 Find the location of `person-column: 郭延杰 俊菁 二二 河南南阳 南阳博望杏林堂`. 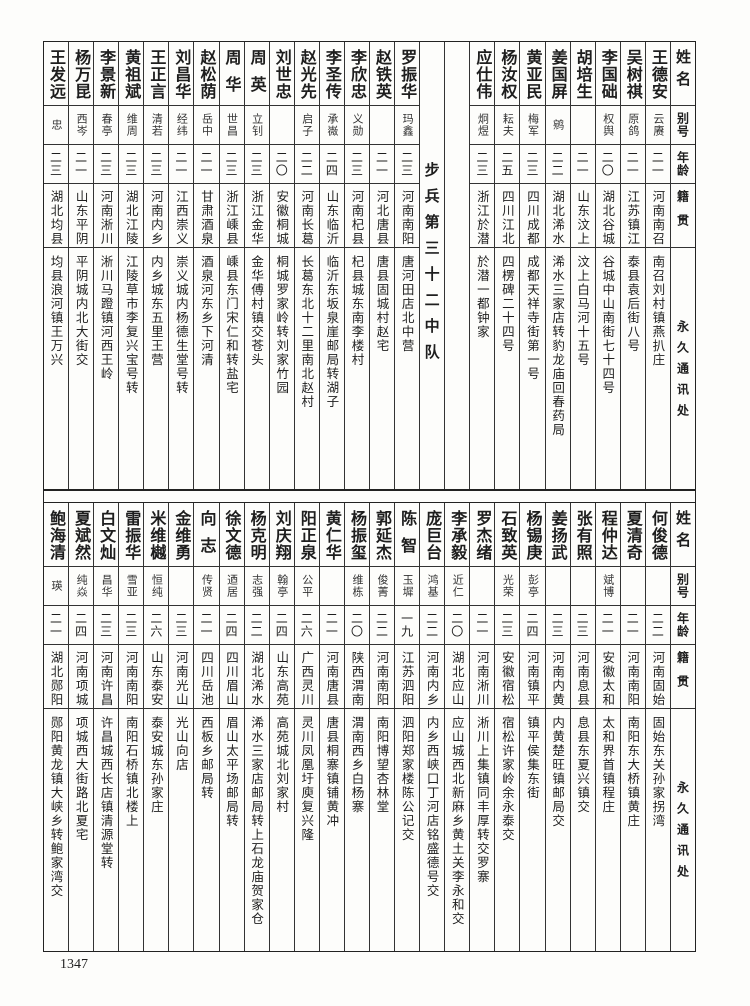

person-column: 郭延杰 俊菁 二二 河南南阳 南阳博望杏林堂 is located at coordinates (381, 727).